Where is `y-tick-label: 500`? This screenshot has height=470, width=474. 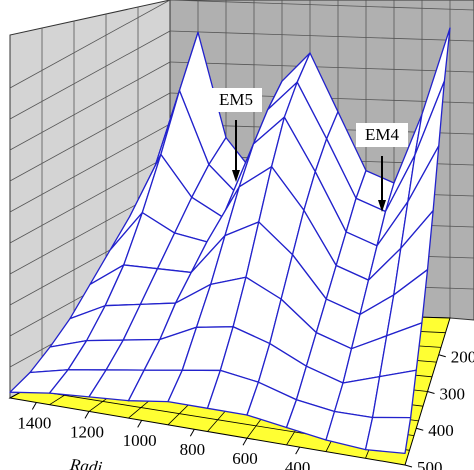
y-tick-label: 500 is located at coordinates (430, 464).